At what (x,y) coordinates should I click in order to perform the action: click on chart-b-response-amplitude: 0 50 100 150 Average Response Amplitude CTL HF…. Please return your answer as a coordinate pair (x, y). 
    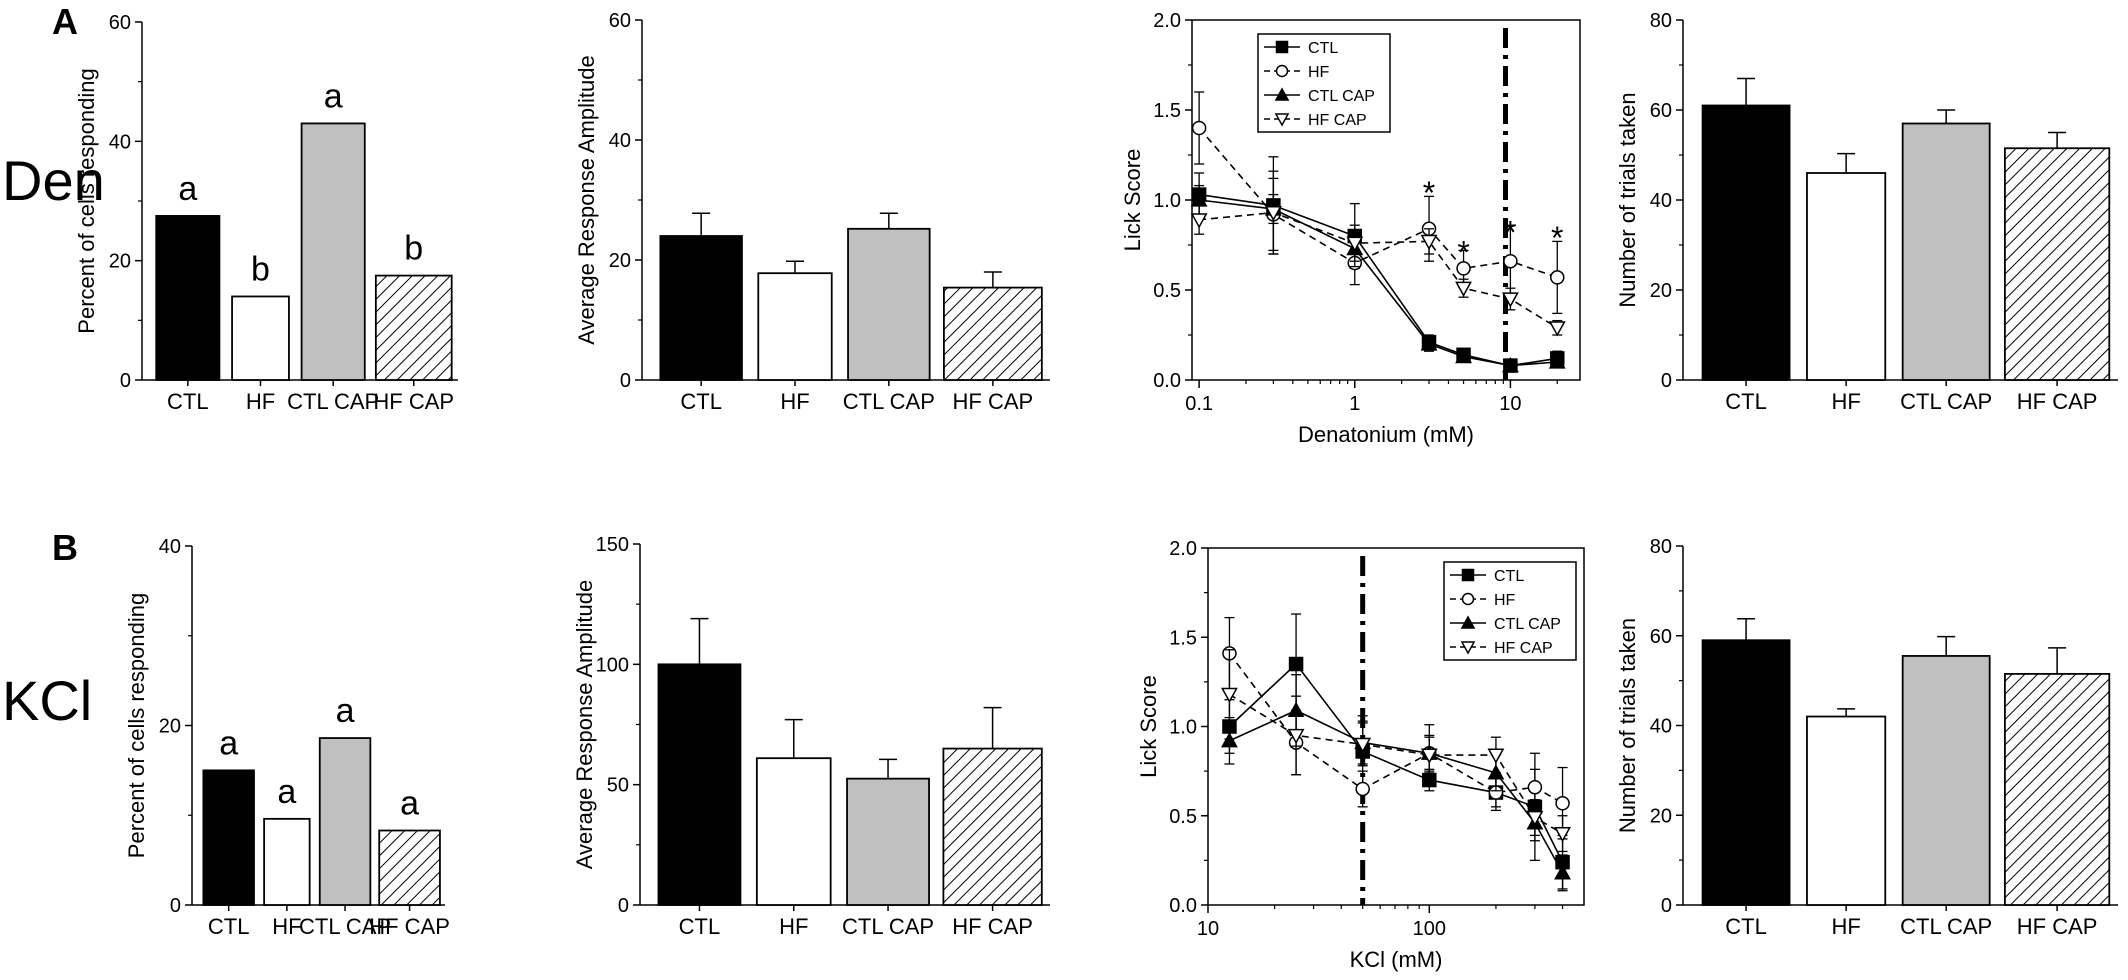
    Looking at the image, I should click on (811, 736).